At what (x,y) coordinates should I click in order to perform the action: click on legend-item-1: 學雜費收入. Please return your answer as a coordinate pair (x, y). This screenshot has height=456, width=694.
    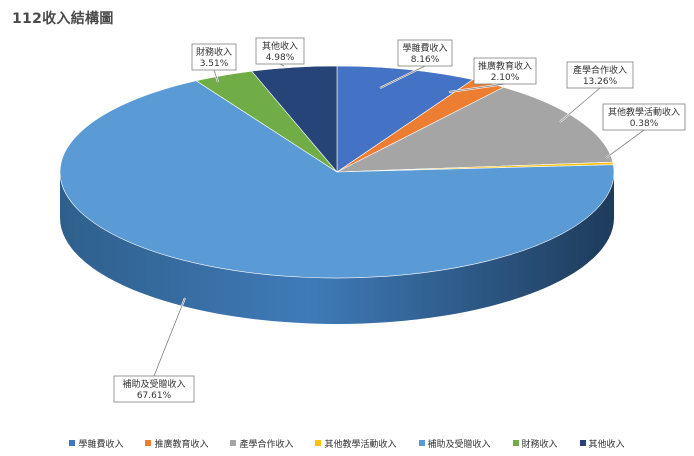
    Looking at the image, I should click on (96, 443).